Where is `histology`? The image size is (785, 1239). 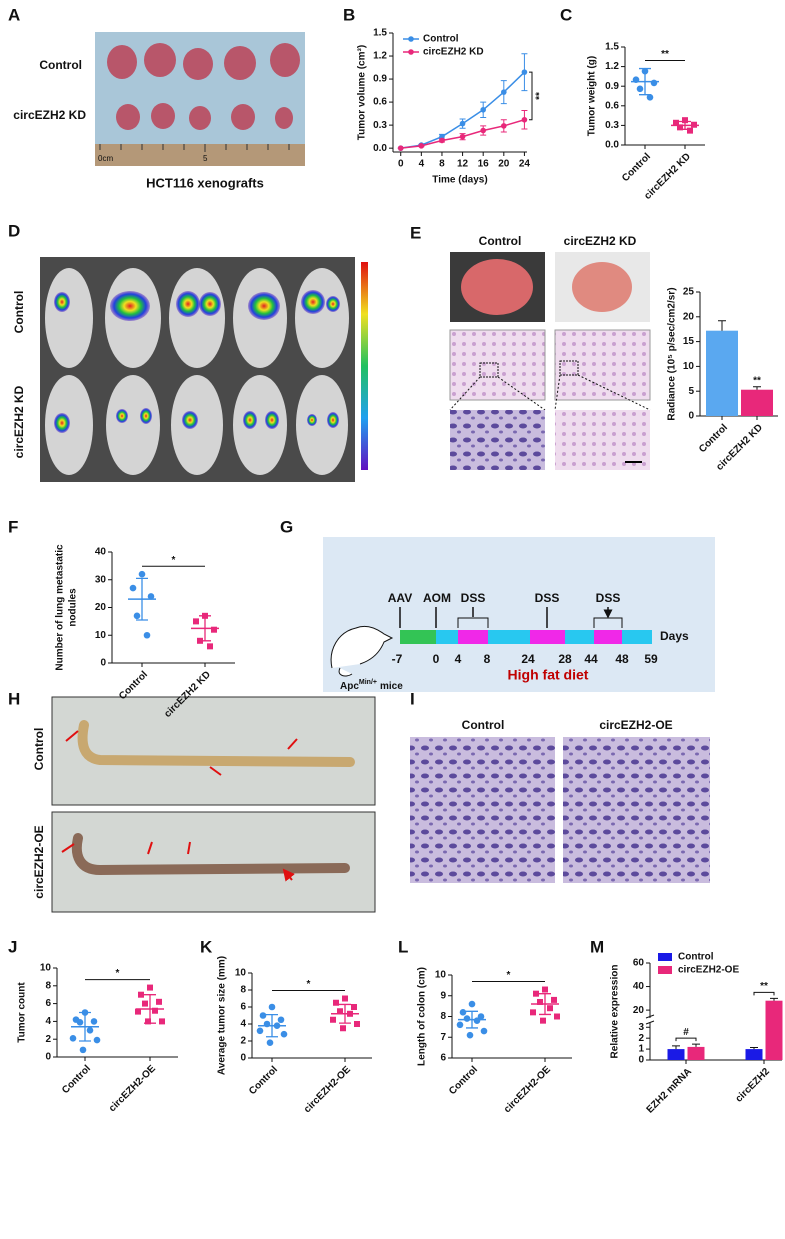 histology is located at coordinates (602, 365).